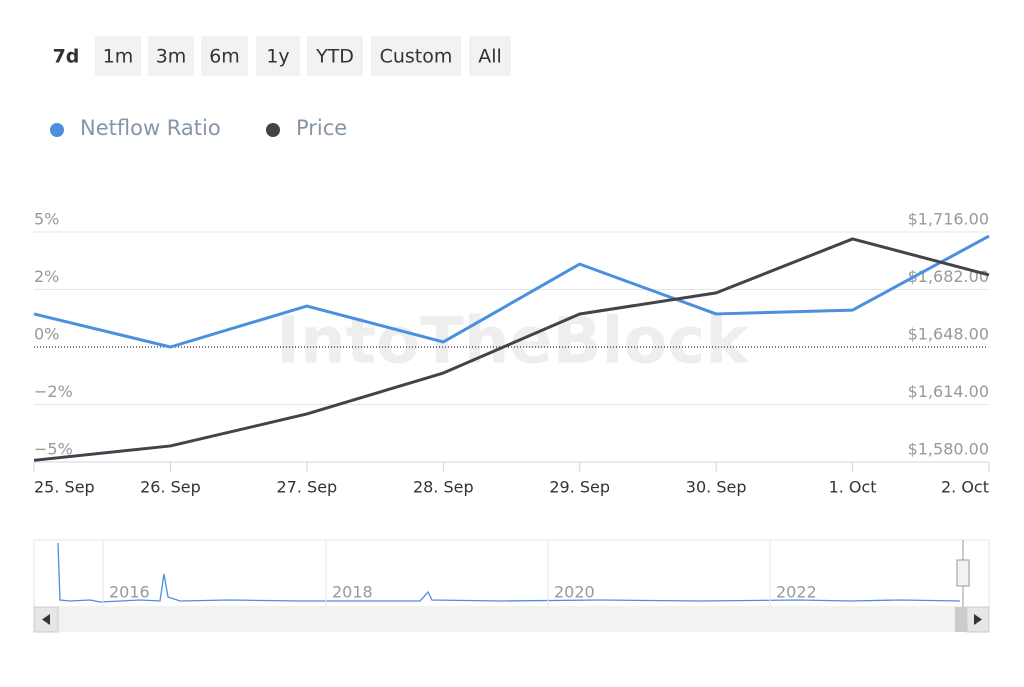  What do you see at coordinates (46, 334) in the screenshot?
I see `y-tick-label: 0%` at bounding box center [46, 334].